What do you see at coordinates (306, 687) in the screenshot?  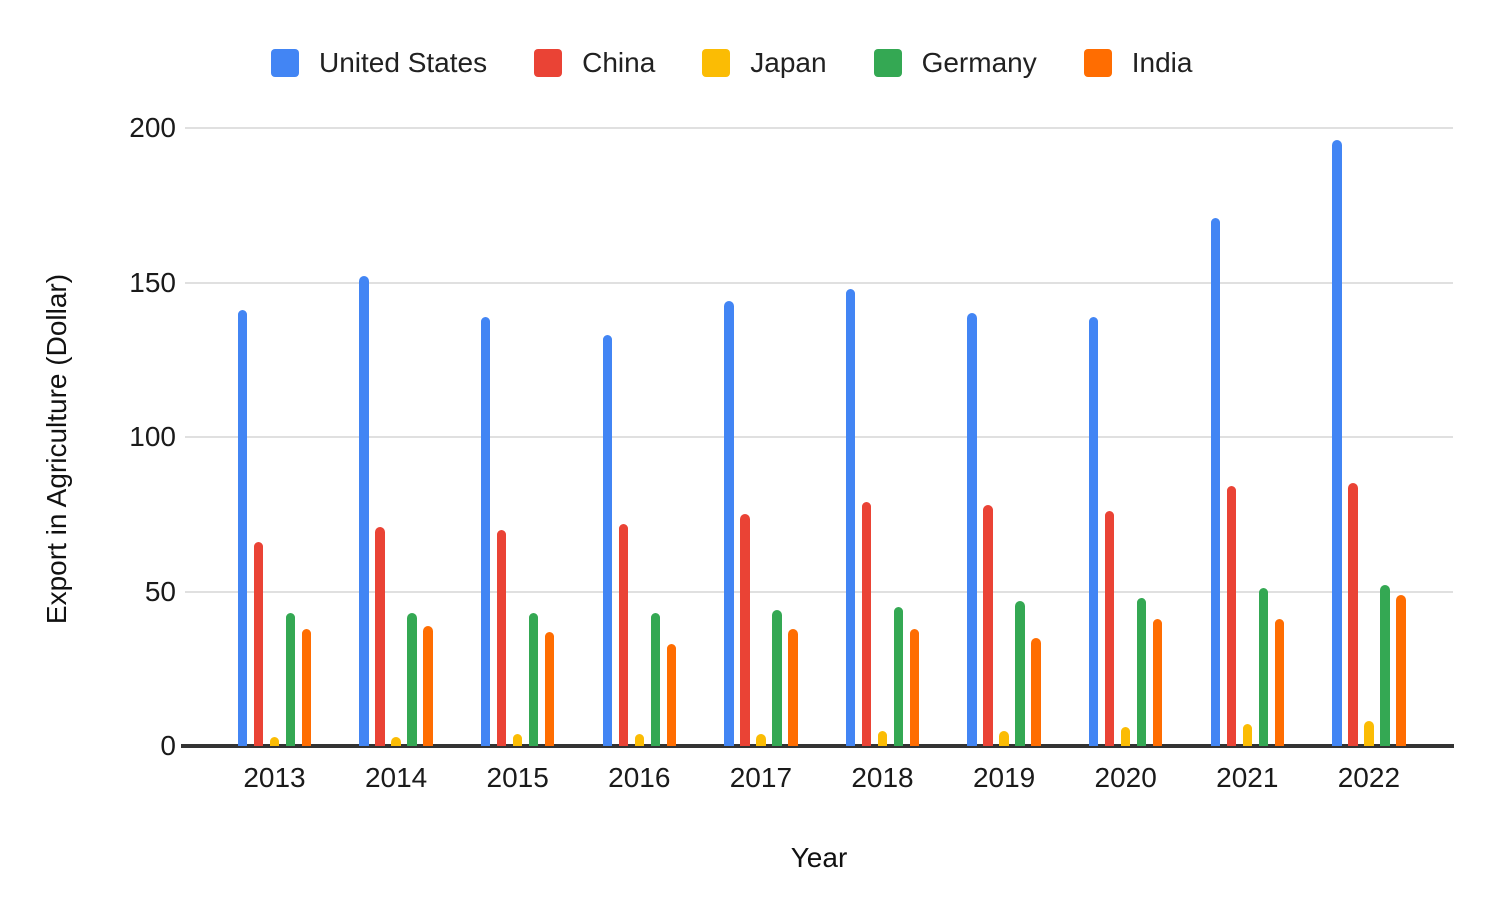 I see `bar-india-2013` at bounding box center [306, 687].